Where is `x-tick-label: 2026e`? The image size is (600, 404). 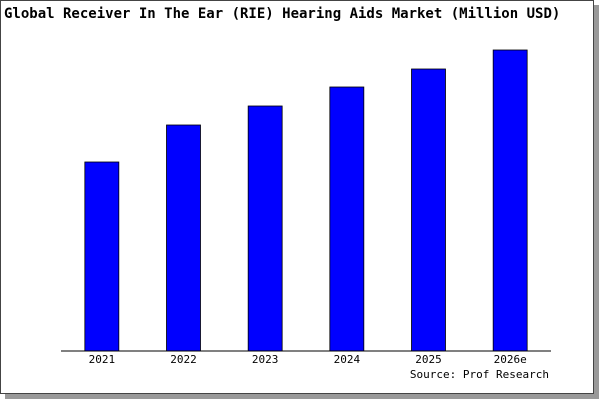 x-tick-label: 2026e is located at coordinates (510, 359).